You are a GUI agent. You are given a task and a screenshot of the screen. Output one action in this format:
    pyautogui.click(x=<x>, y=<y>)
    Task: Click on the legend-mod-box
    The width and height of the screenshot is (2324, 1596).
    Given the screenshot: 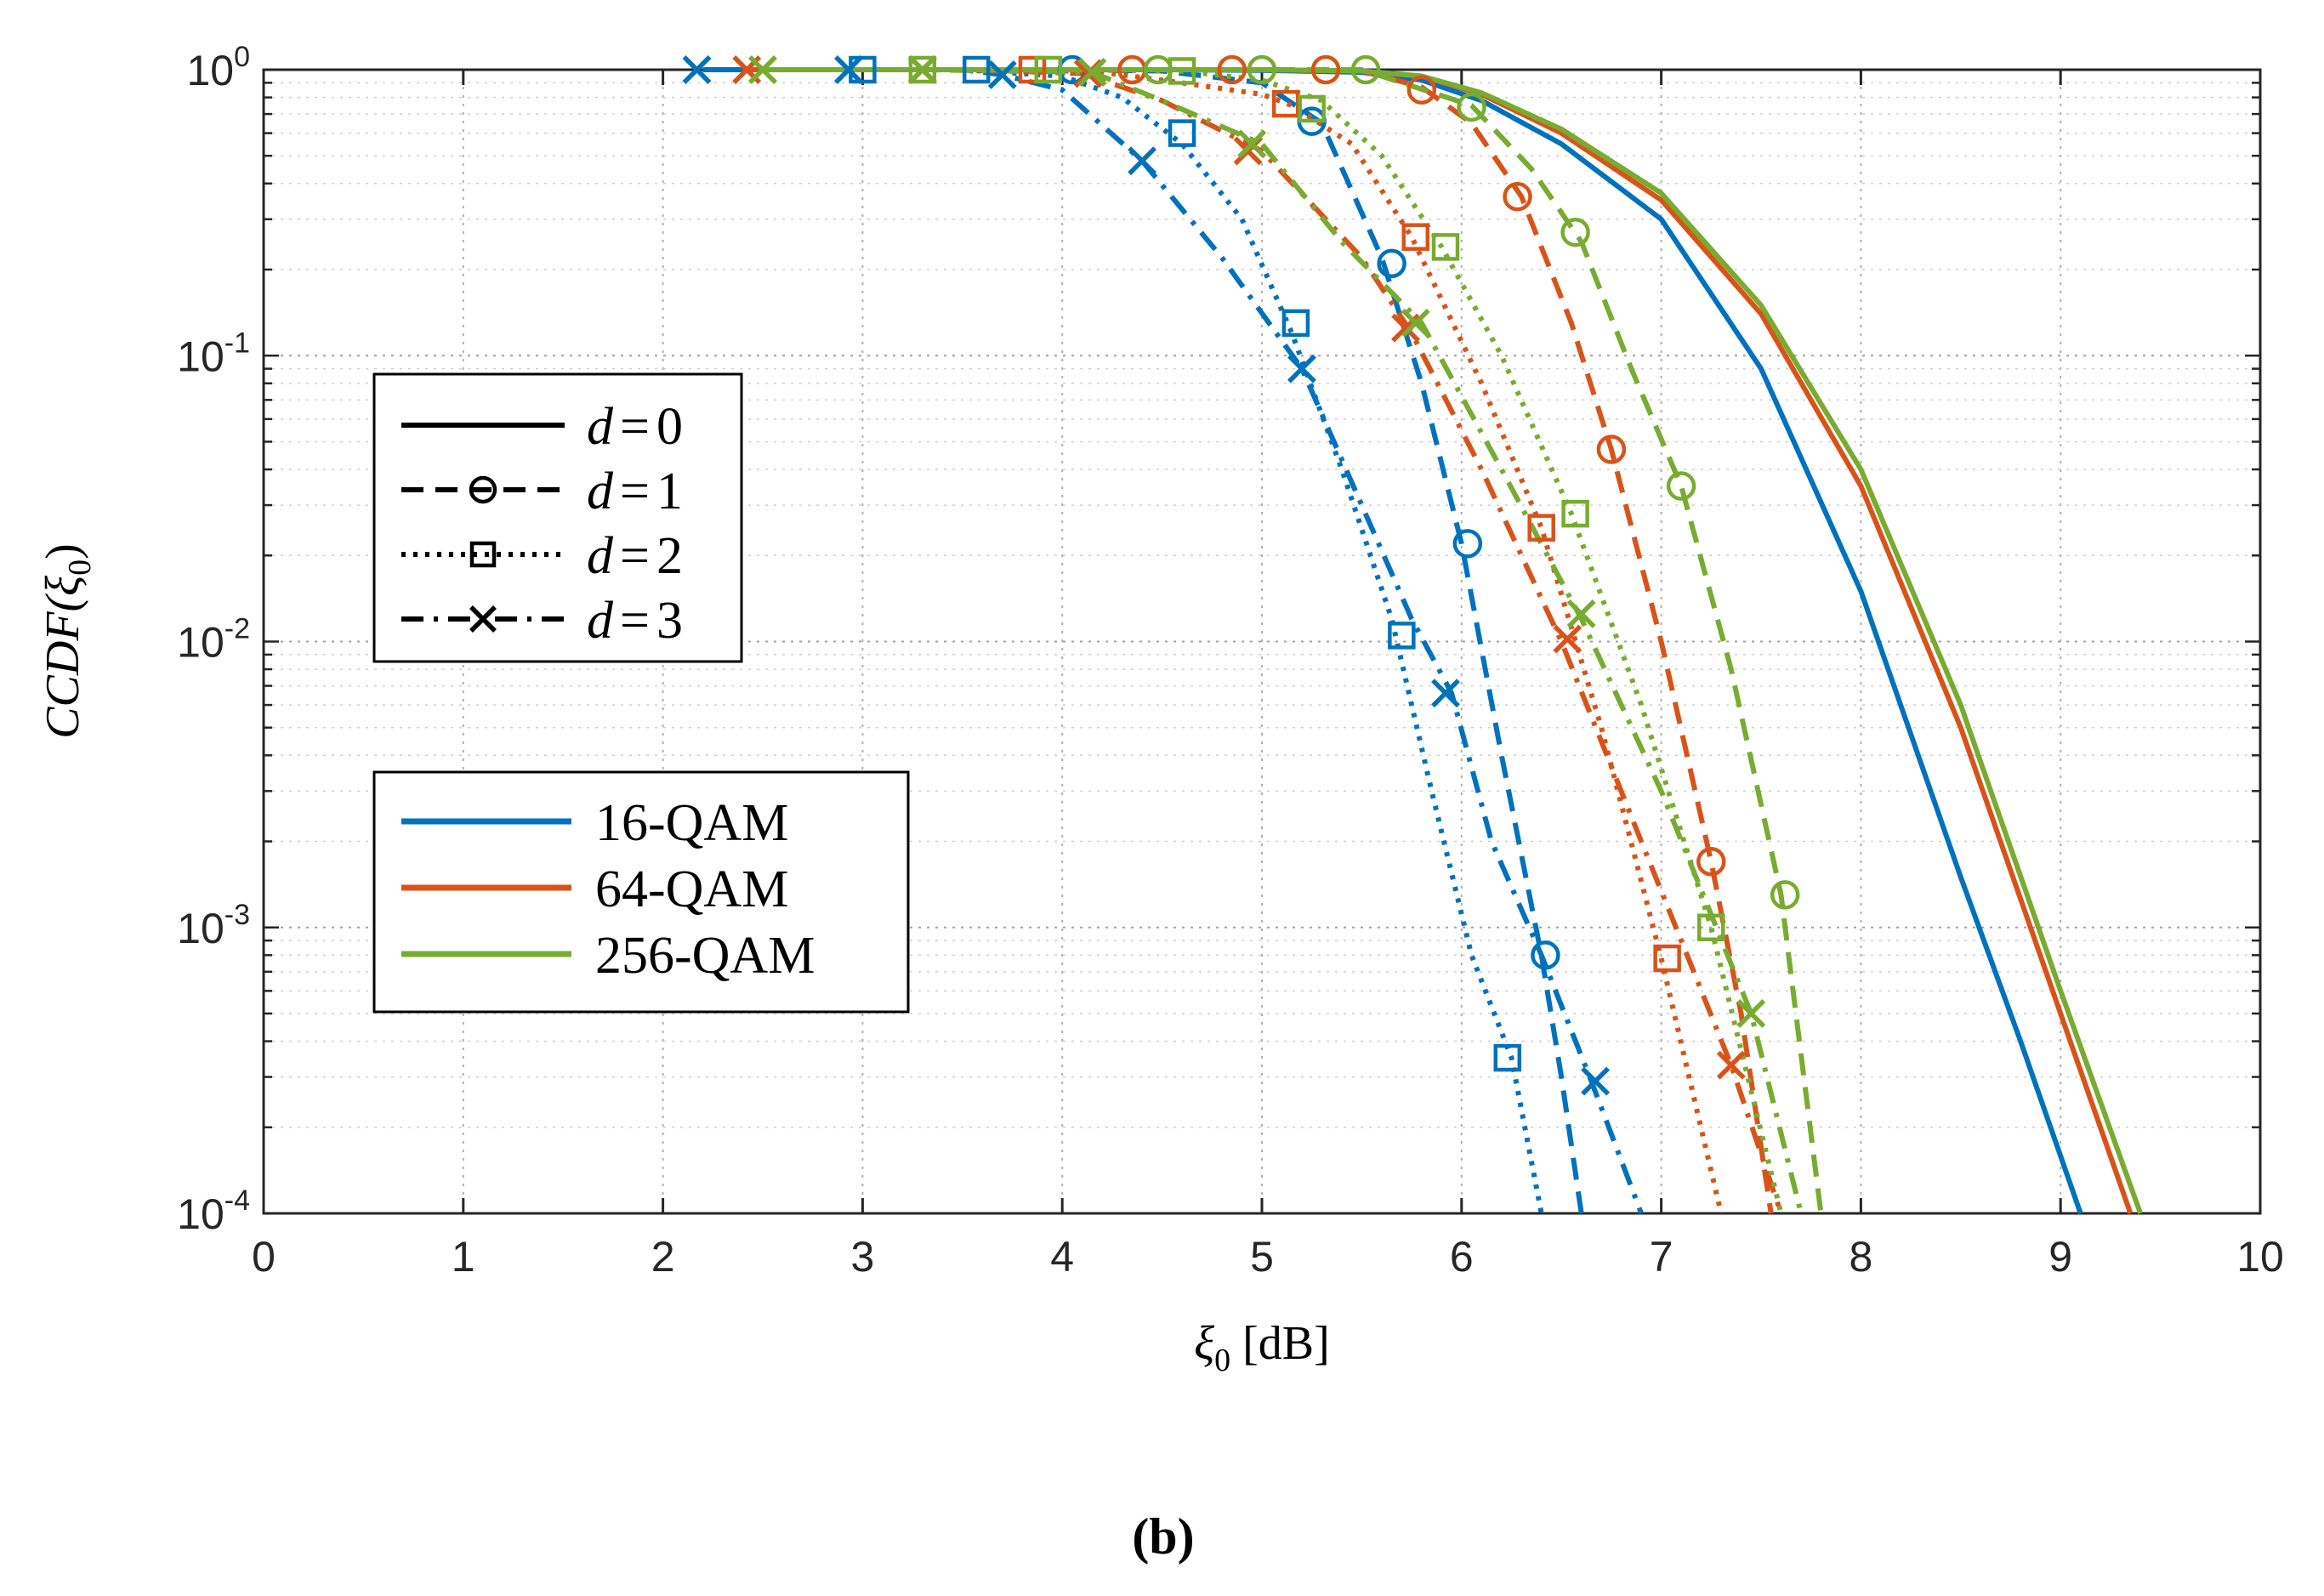 What is the action you would take?
    pyautogui.click(x=641, y=892)
    